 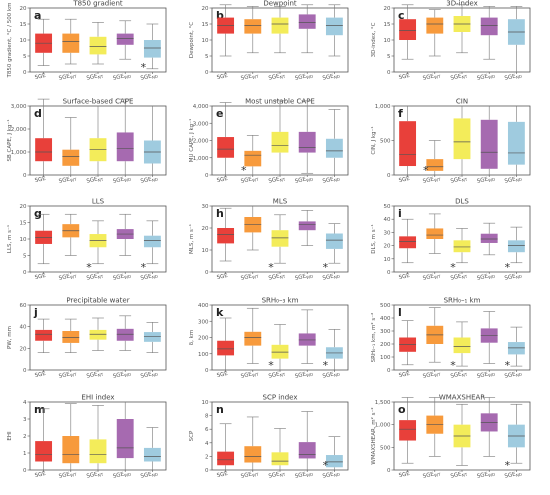 What do you see at coordinates (38, 213) in the screenshot?
I see `panel-letter: g` at bounding box center [38, 213].